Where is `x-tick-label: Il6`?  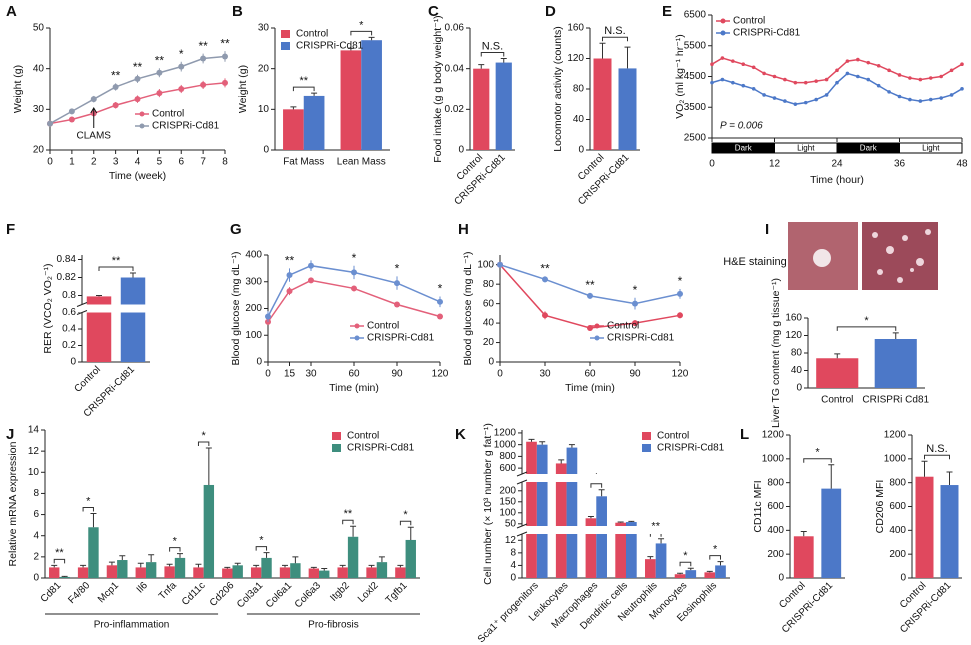 x-tick-label: Il6 is located at coordinates (143, 588).